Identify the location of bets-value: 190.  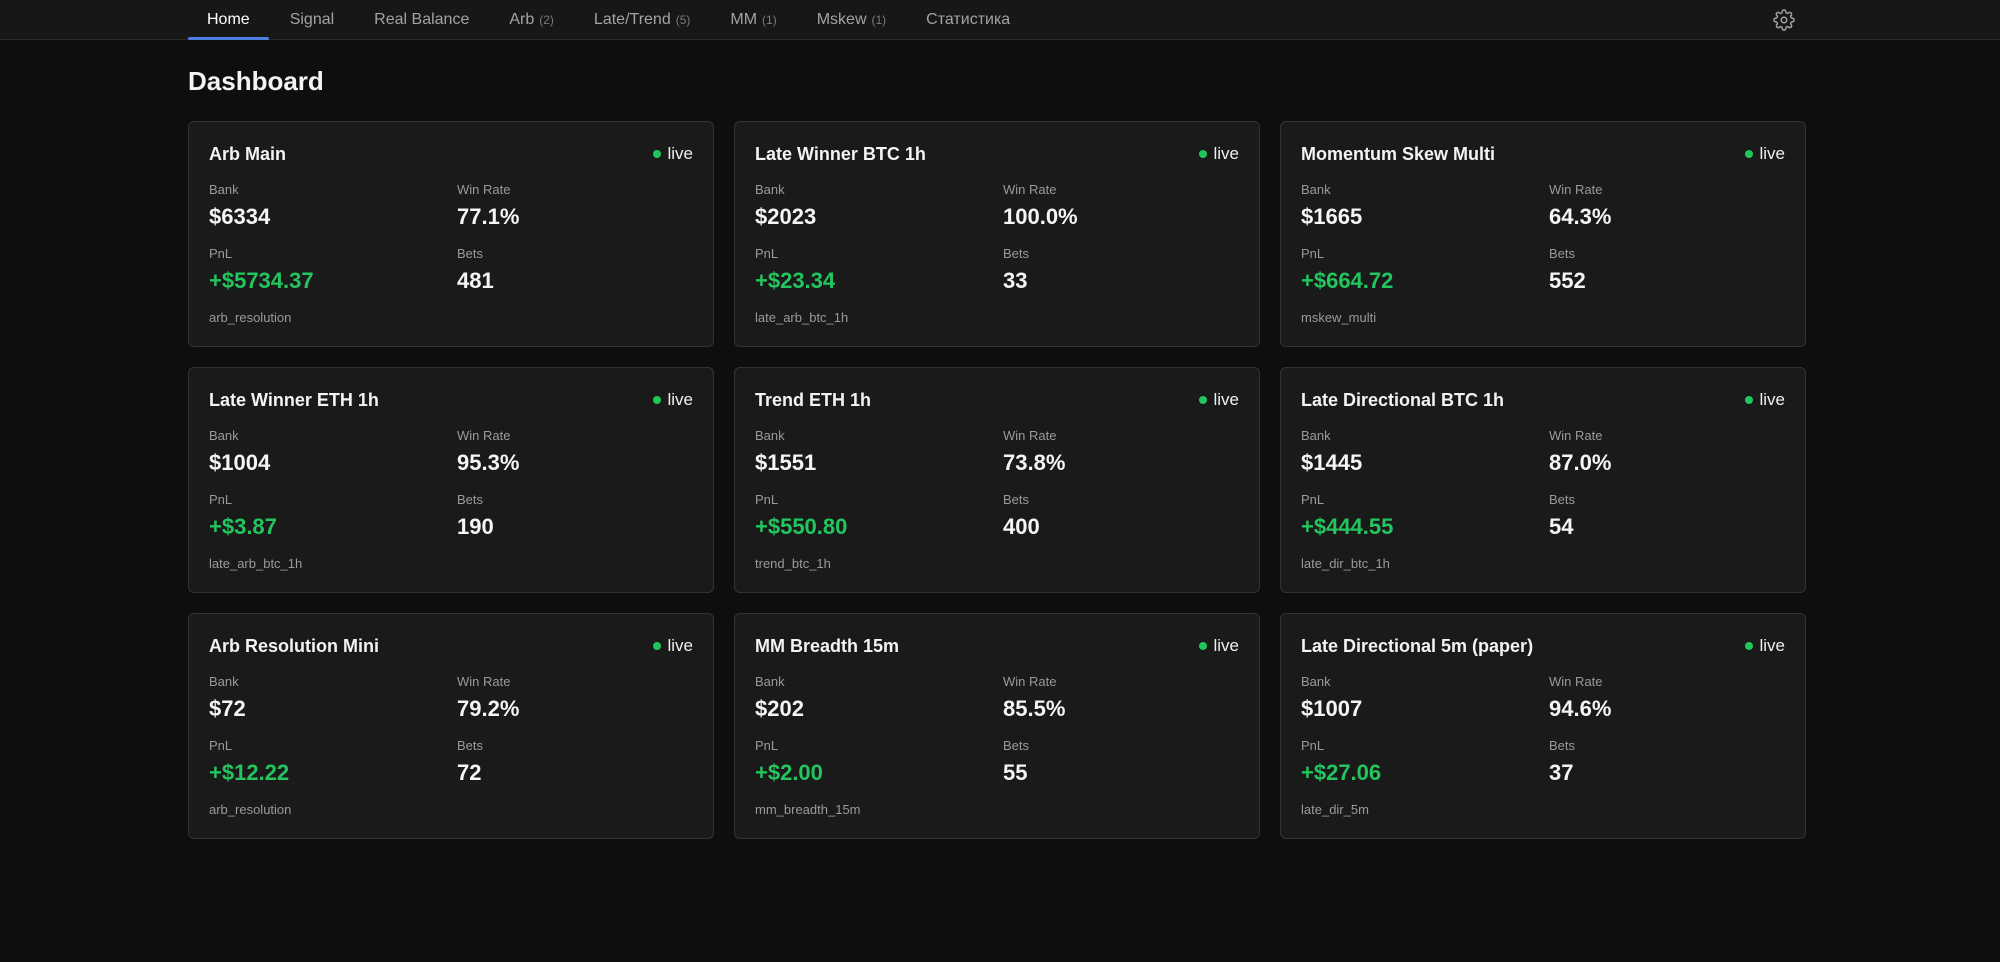
(475, 526).